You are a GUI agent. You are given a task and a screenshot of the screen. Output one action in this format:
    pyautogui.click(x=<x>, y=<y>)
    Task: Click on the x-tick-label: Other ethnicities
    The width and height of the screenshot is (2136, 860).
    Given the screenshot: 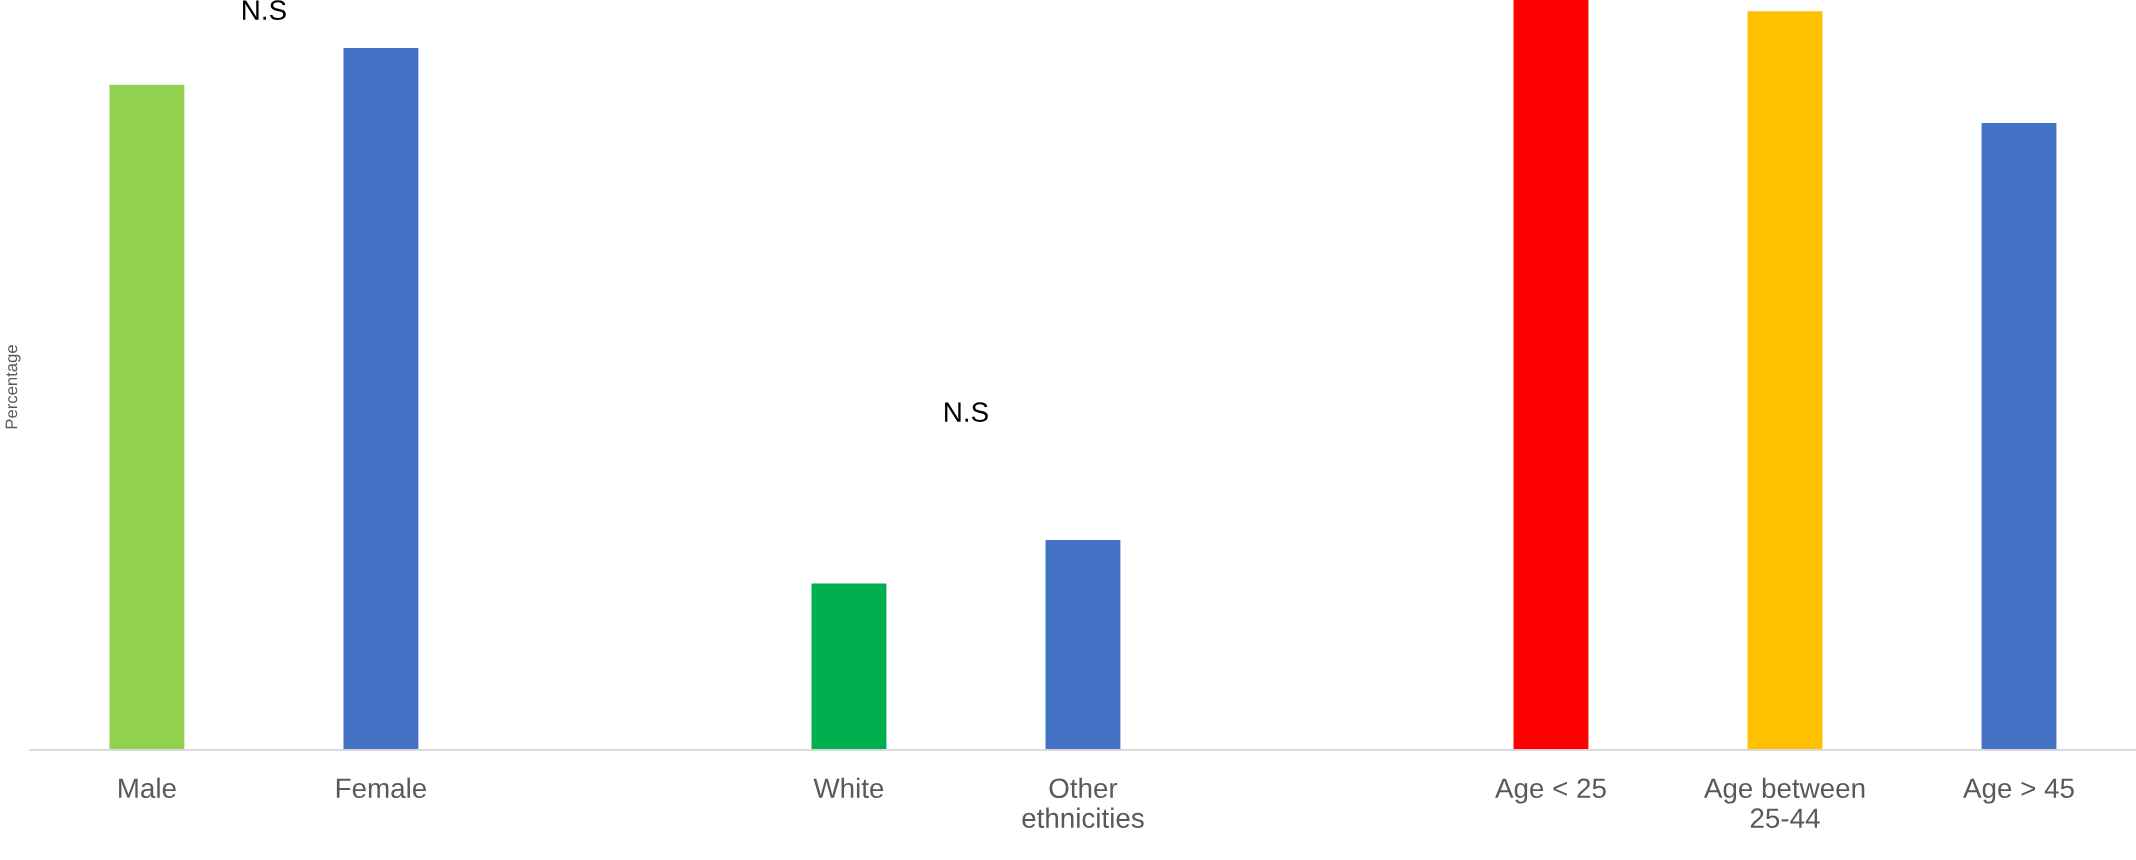 What is the action you would take?
    pyautogui.click(x=1083, y=803)
    